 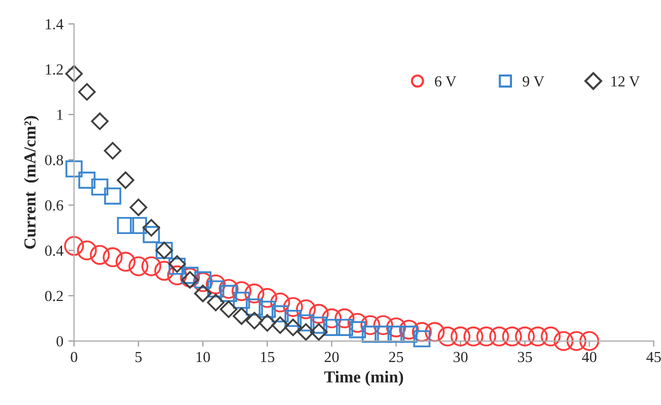 What do you see at coordinates (653, 357) in the screenshot?
I see `x-tick-label: 45` at bounding box center [653, 357].